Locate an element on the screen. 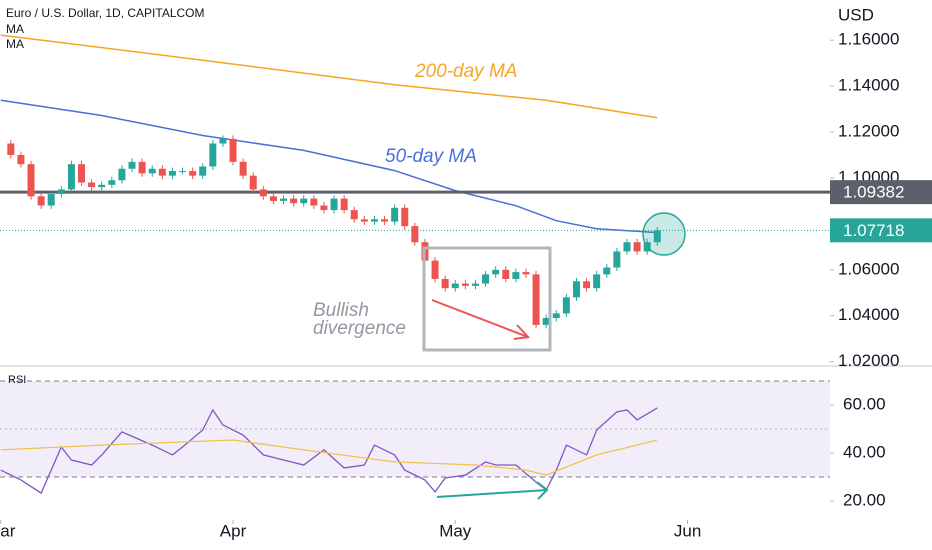 This screenshot has height=550, width=932. annotation: 200-day MA is located at coordinates (465, 71).